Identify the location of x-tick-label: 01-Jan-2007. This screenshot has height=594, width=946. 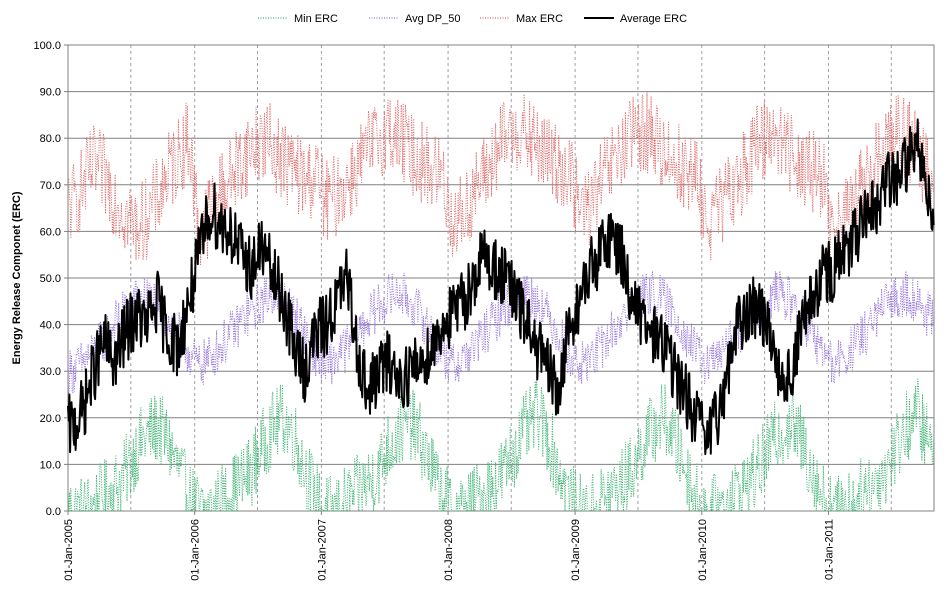
(322, 550).